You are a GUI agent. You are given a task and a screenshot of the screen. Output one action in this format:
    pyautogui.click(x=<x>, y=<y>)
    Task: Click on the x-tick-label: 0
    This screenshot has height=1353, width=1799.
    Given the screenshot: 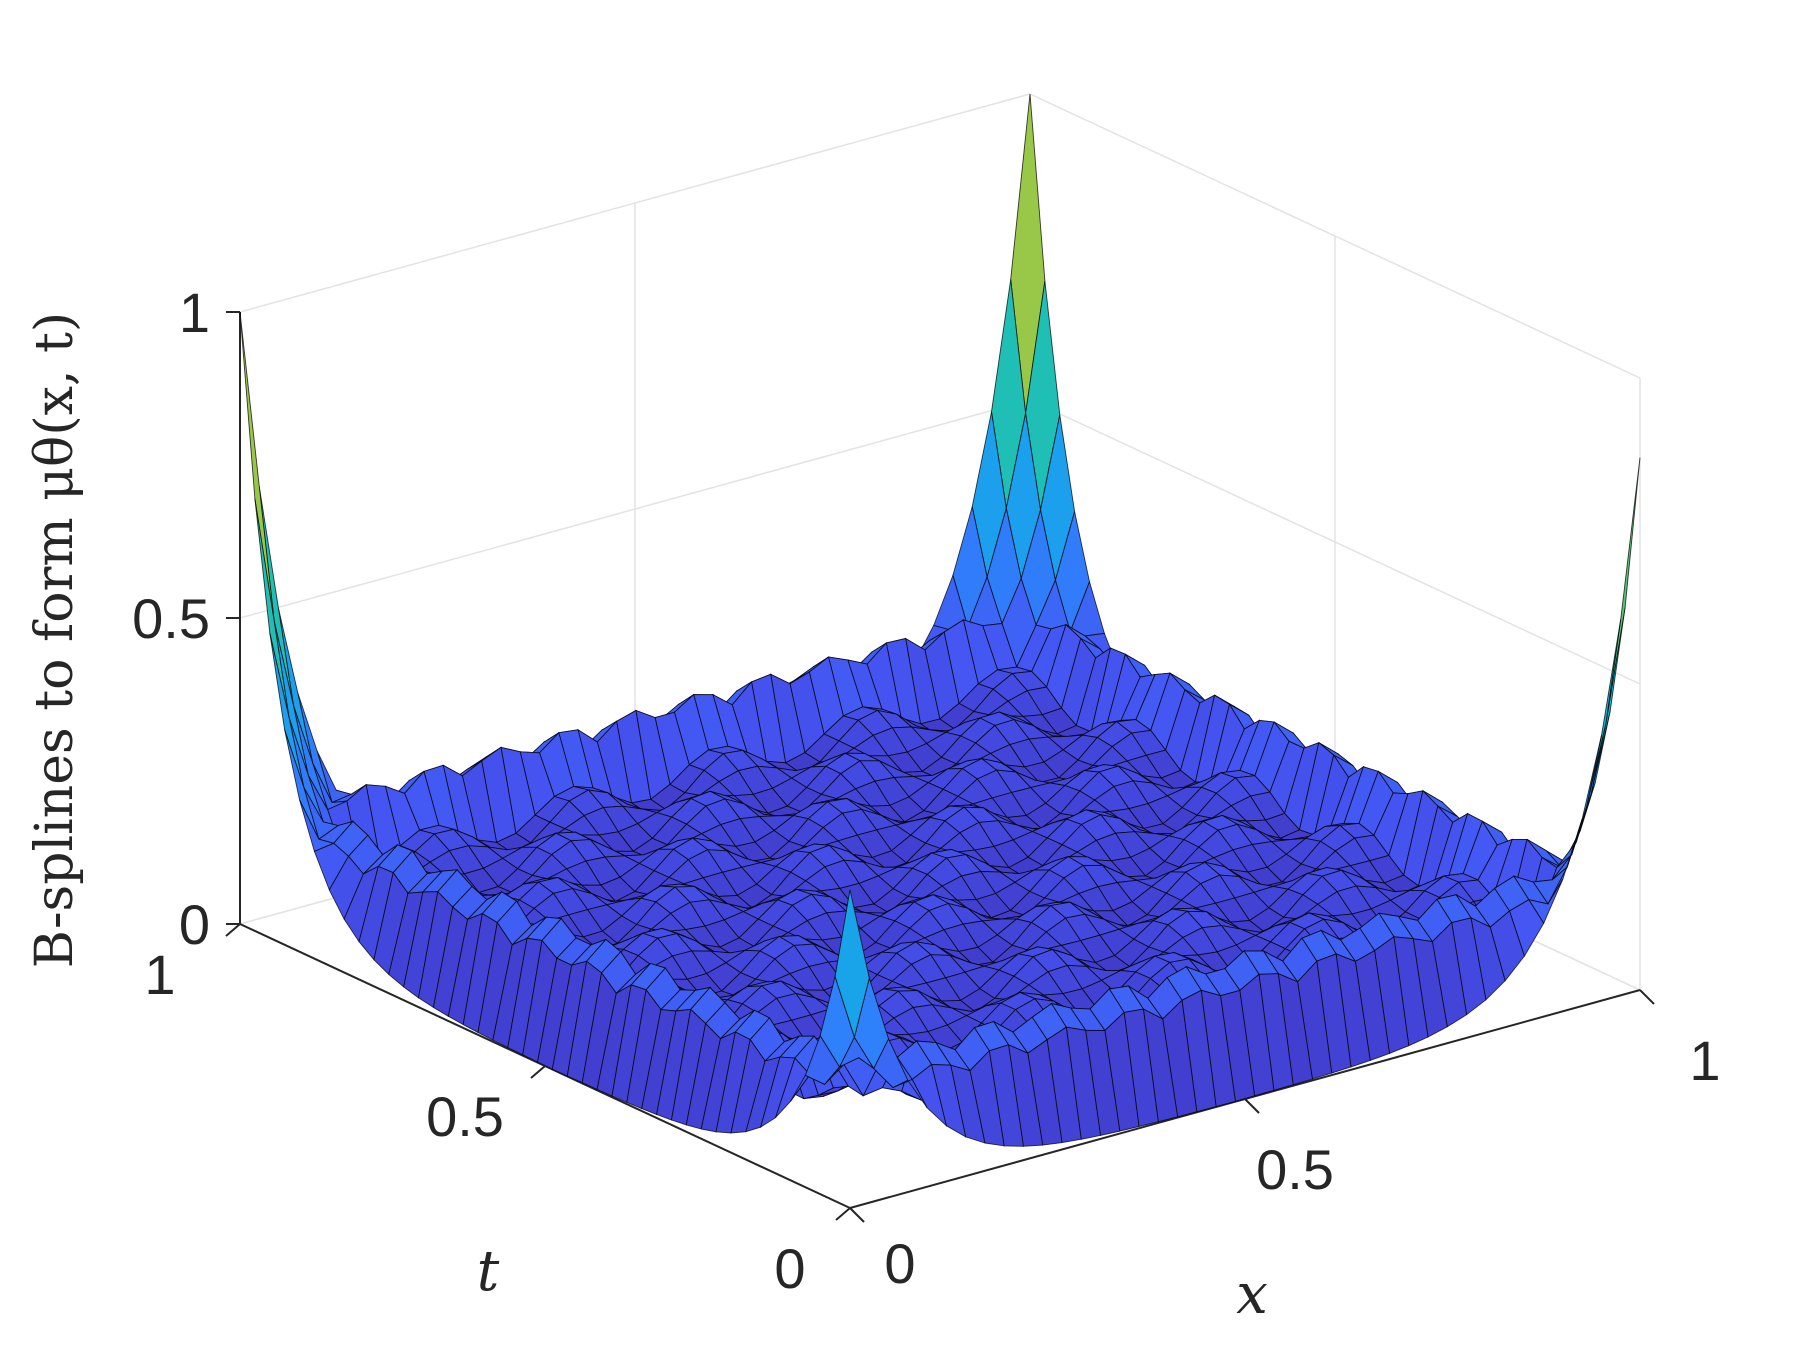 What is the action you would take?
    pyautogui.click(x=899, y=1263)
    